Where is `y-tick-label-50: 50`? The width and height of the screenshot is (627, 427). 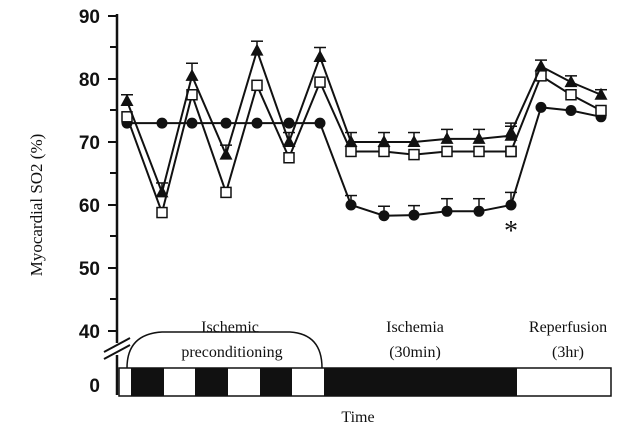
y-tick-label-50: 50 is located at coordinates (89, 269).